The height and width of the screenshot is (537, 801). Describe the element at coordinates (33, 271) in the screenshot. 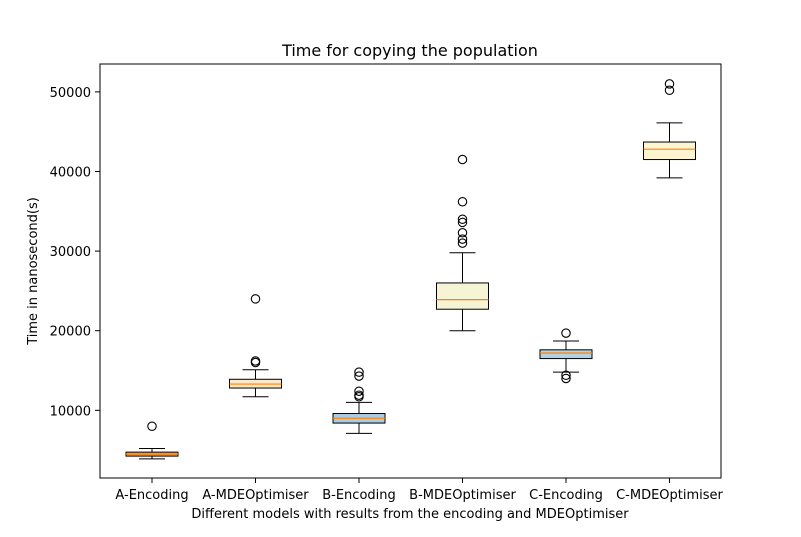

I see `y-axis-label: Time in nanosecond(s)` at that location.